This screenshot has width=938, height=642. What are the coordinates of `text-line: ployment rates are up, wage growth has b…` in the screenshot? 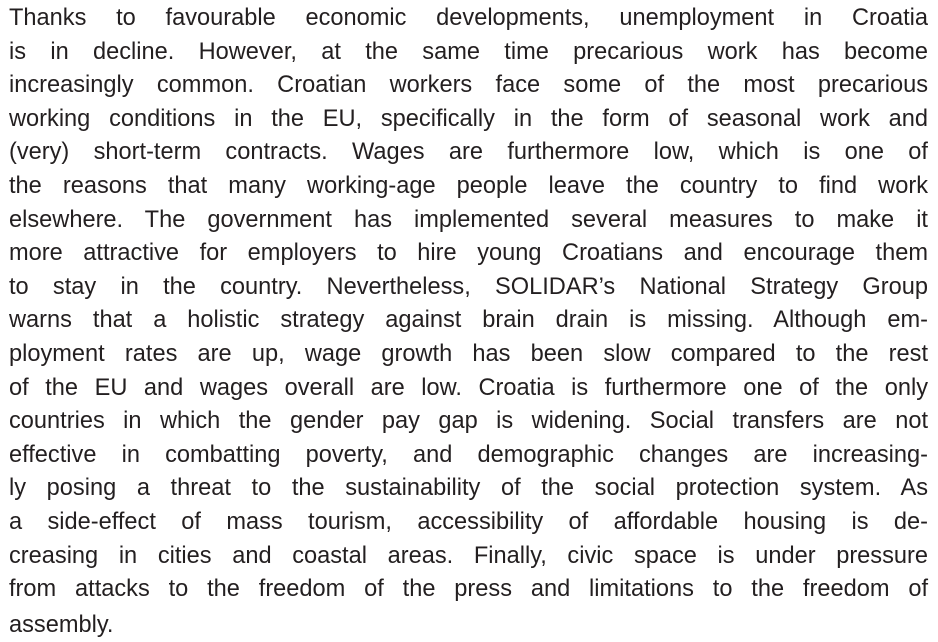 It's located at (468, 353).